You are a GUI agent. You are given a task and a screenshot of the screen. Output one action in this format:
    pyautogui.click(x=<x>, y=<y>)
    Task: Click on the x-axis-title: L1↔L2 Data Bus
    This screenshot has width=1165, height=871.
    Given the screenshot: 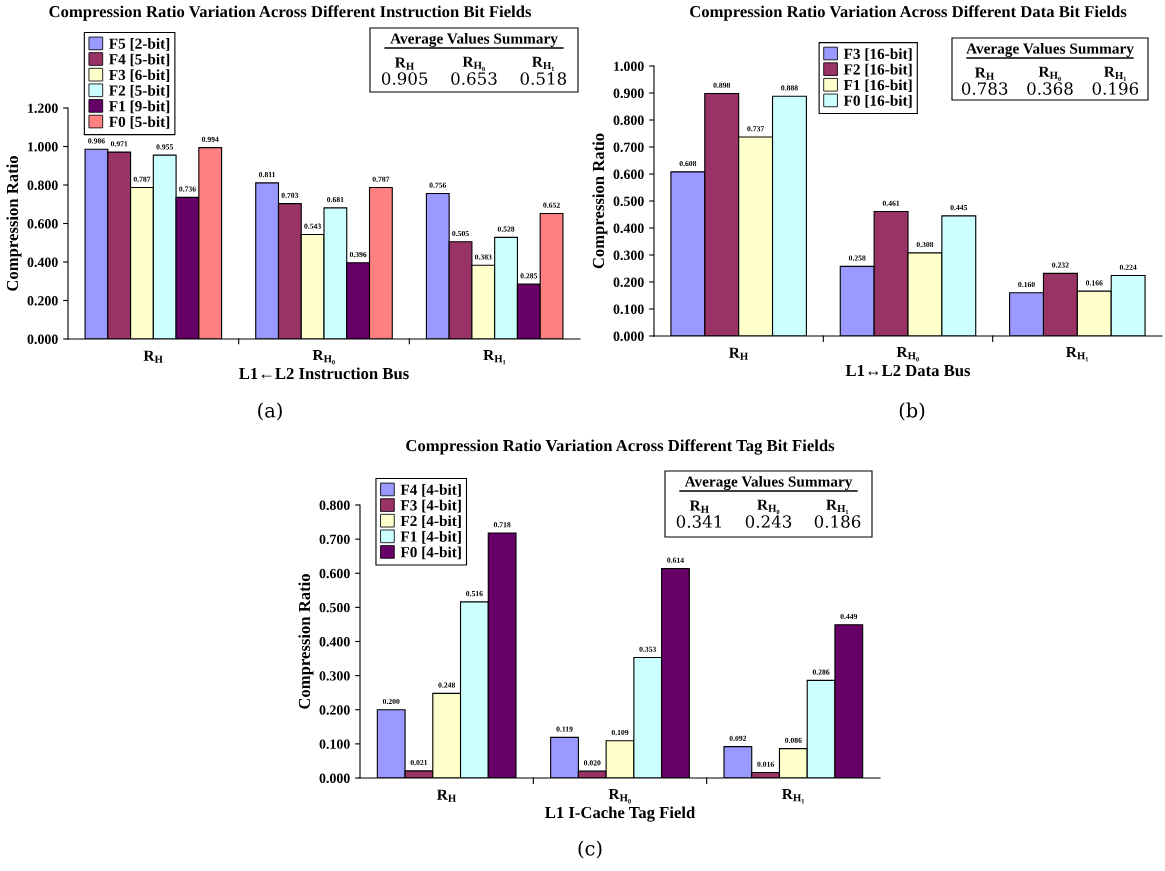 What is the action you would take?
    pyautogui.click(x=908, y=370)
    